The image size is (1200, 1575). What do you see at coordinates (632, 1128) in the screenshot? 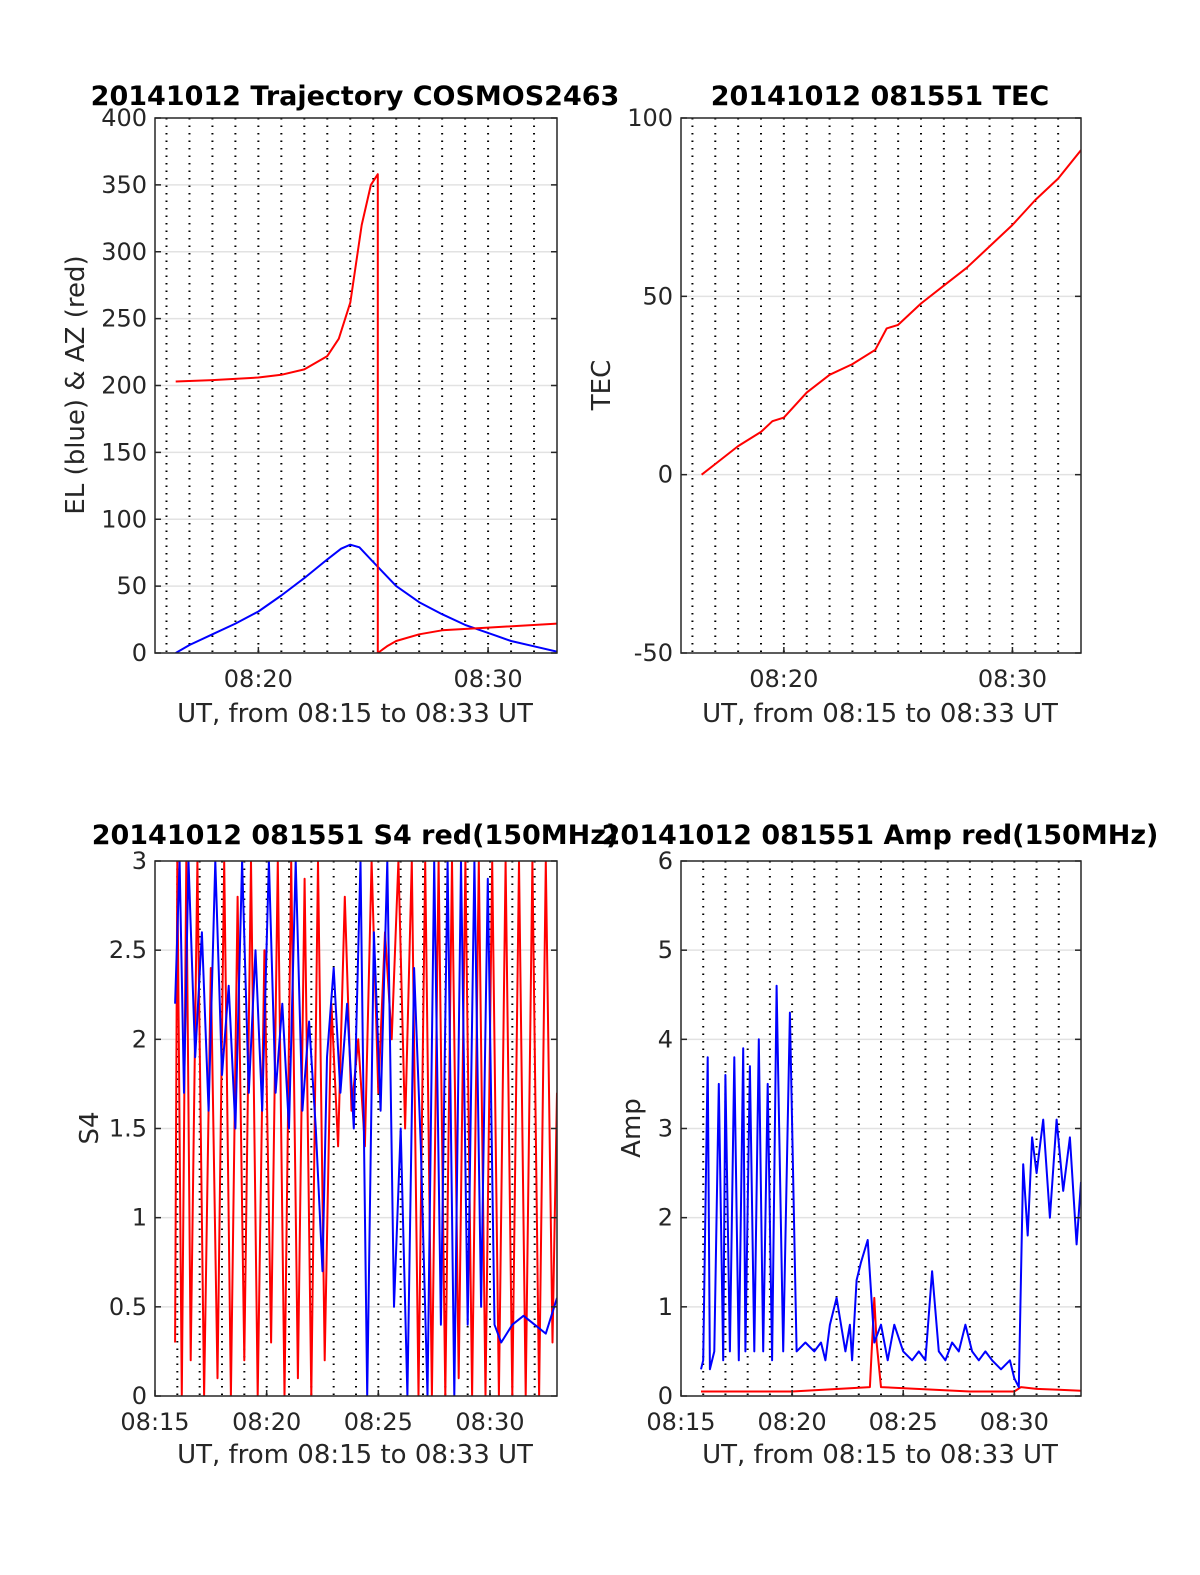
I see `amp-ylabel: Amp` at bounding box center [632, 1128].